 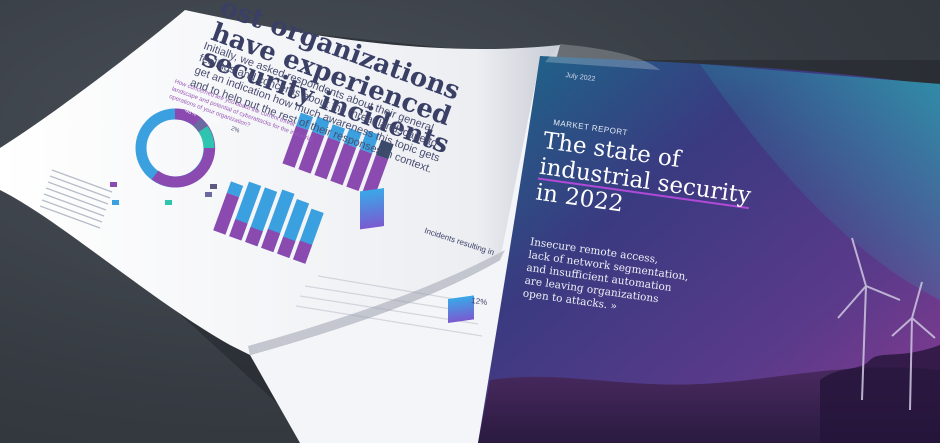 What do you see at coordinates (886, 324) in the screenshot?
I see `wind-turbines` at bounding box center [886, 324].